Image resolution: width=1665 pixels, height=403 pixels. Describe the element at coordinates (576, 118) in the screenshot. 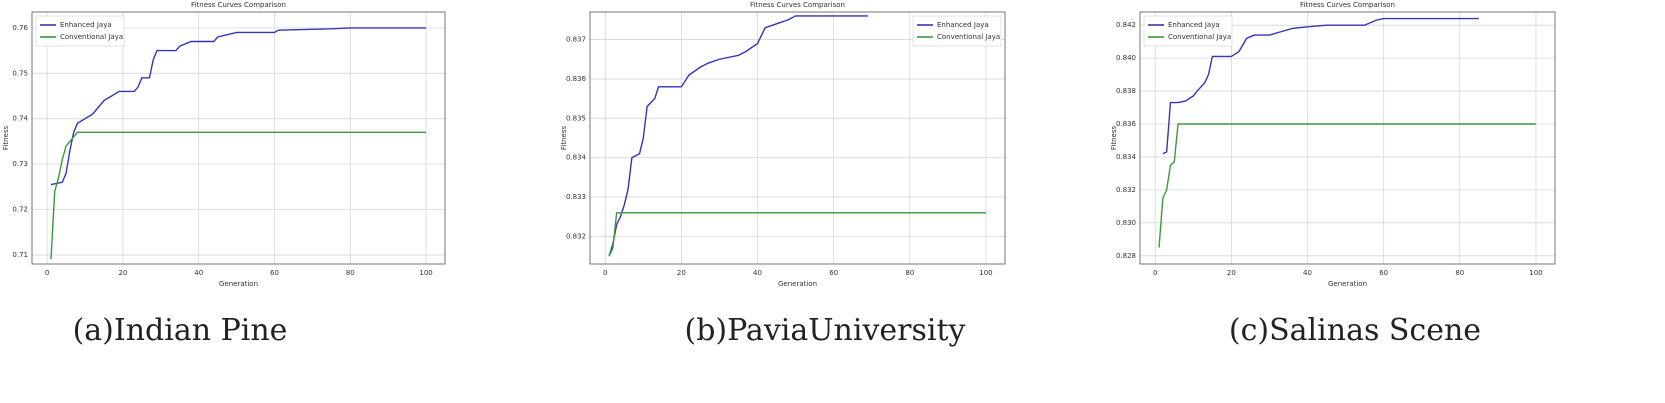

I see `y-tick-label: 0.835` at that location.